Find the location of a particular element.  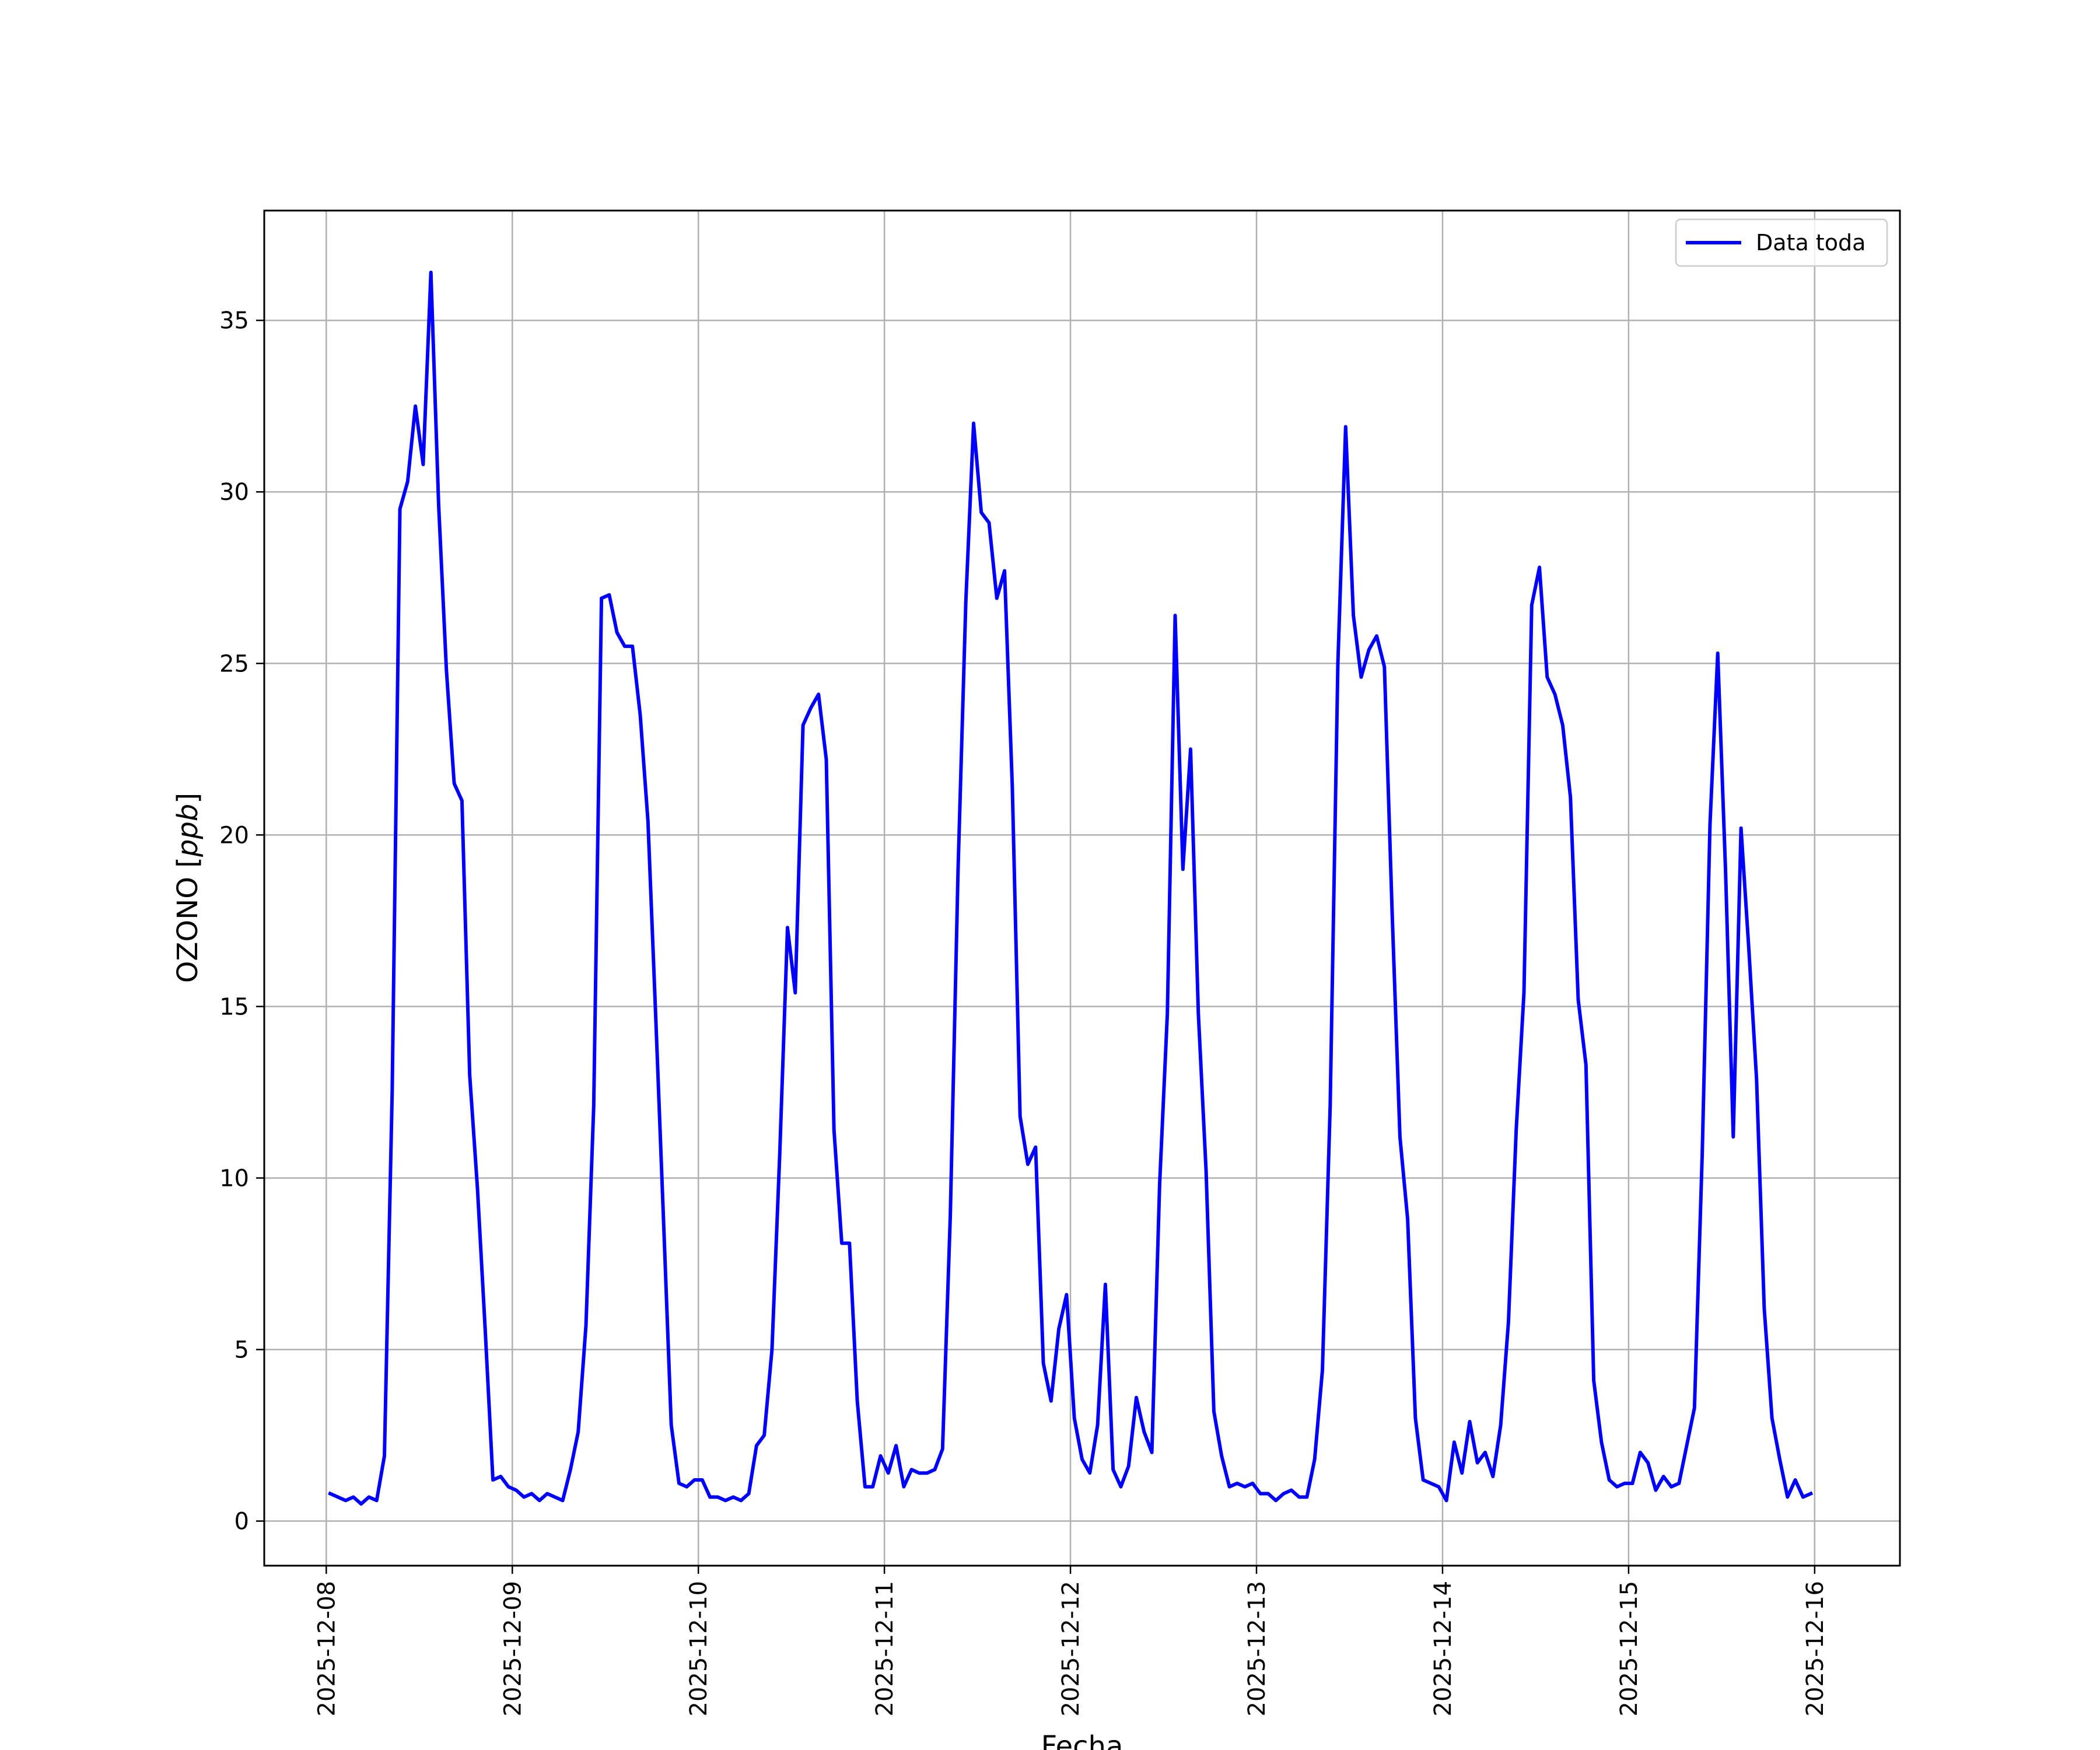

x-tick-label: 2025-12-13 is located at coordinates (1257, 1648).